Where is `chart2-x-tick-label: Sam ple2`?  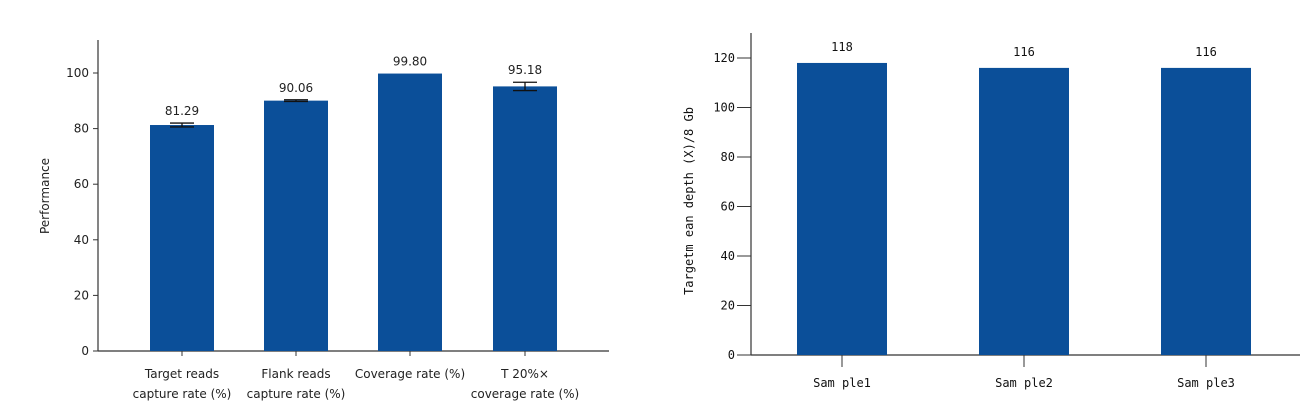 chart2-x-tick-label: Sam ple2 is located at coordinates (1024, 383).